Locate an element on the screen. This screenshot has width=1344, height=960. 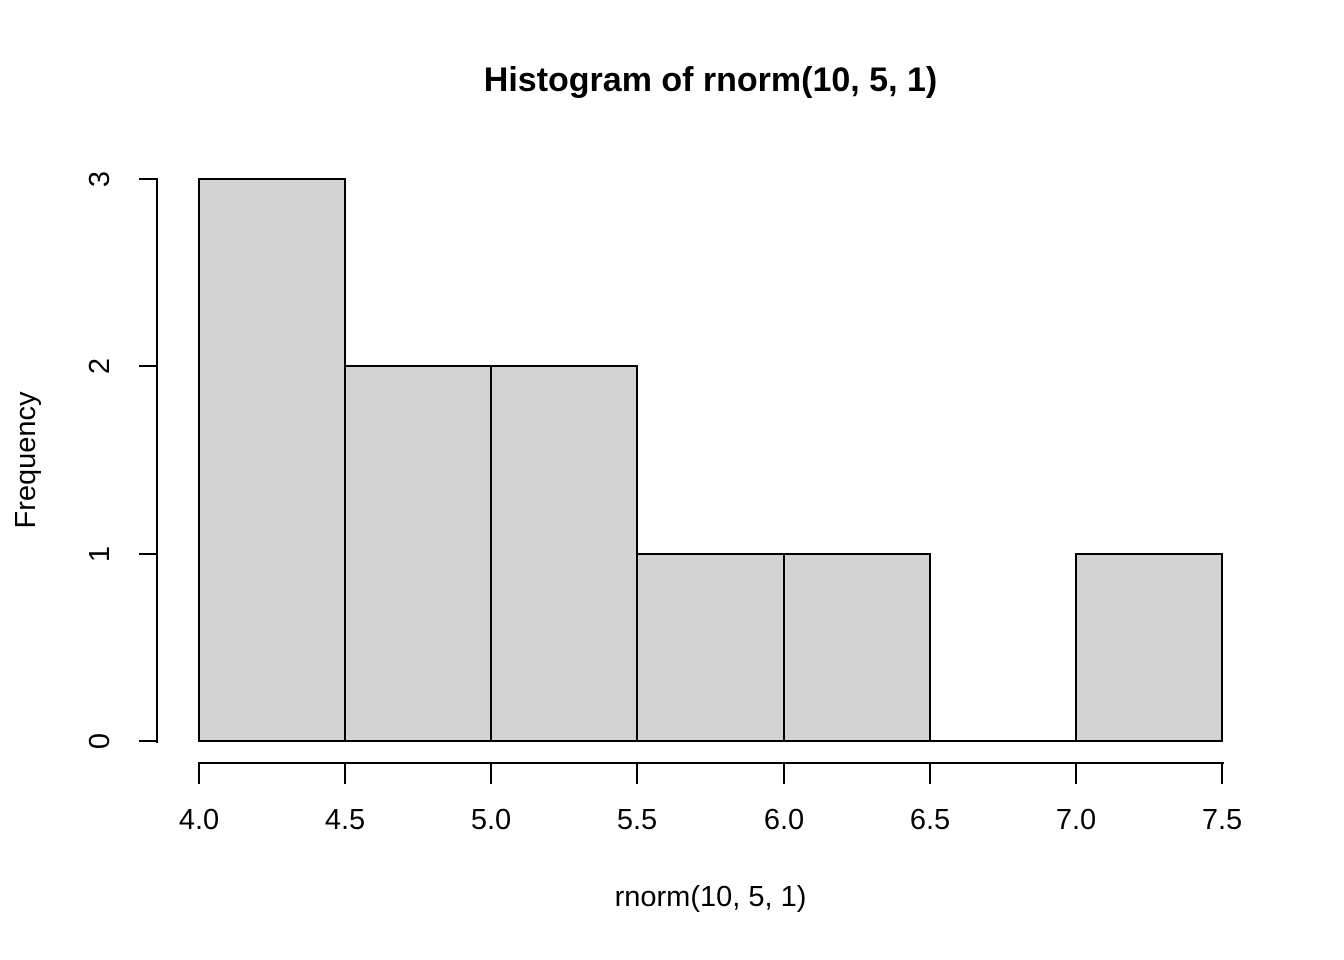
x-tick-label: 4.5 is located at coordinates (345, 820).